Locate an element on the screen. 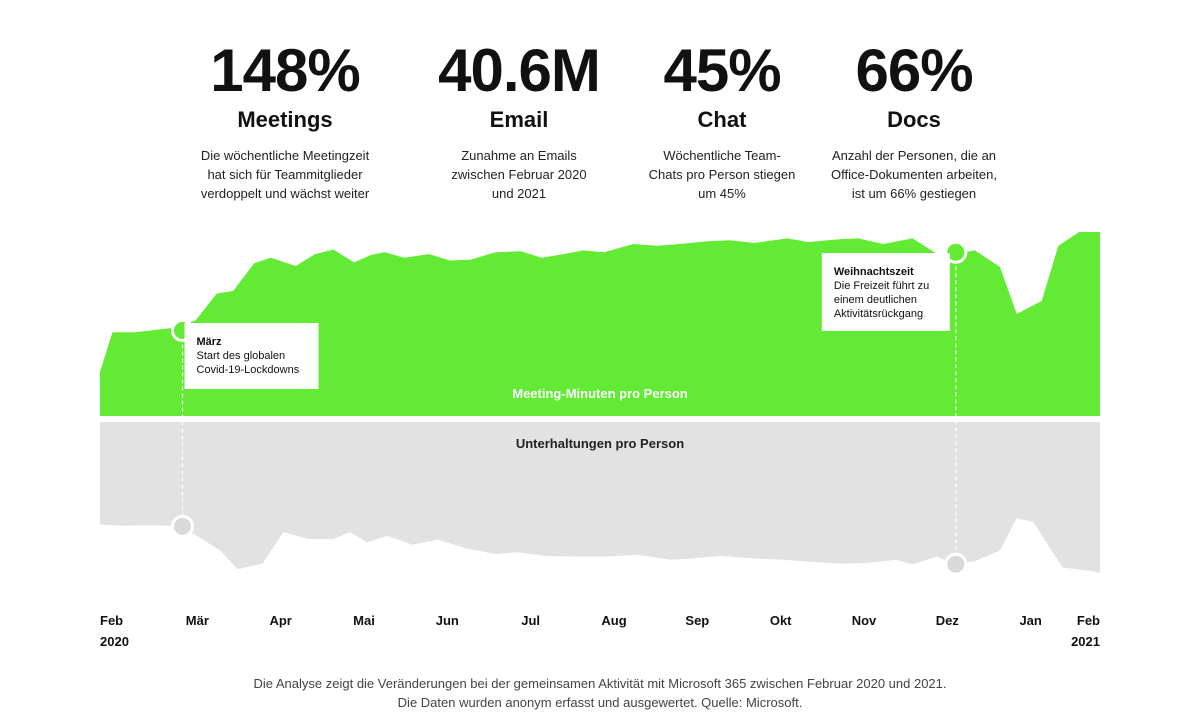 The height and width of the screenshot is (726, 1200). series-label: Meeting-Minuten pro Person is located at coordinates (600, 393).